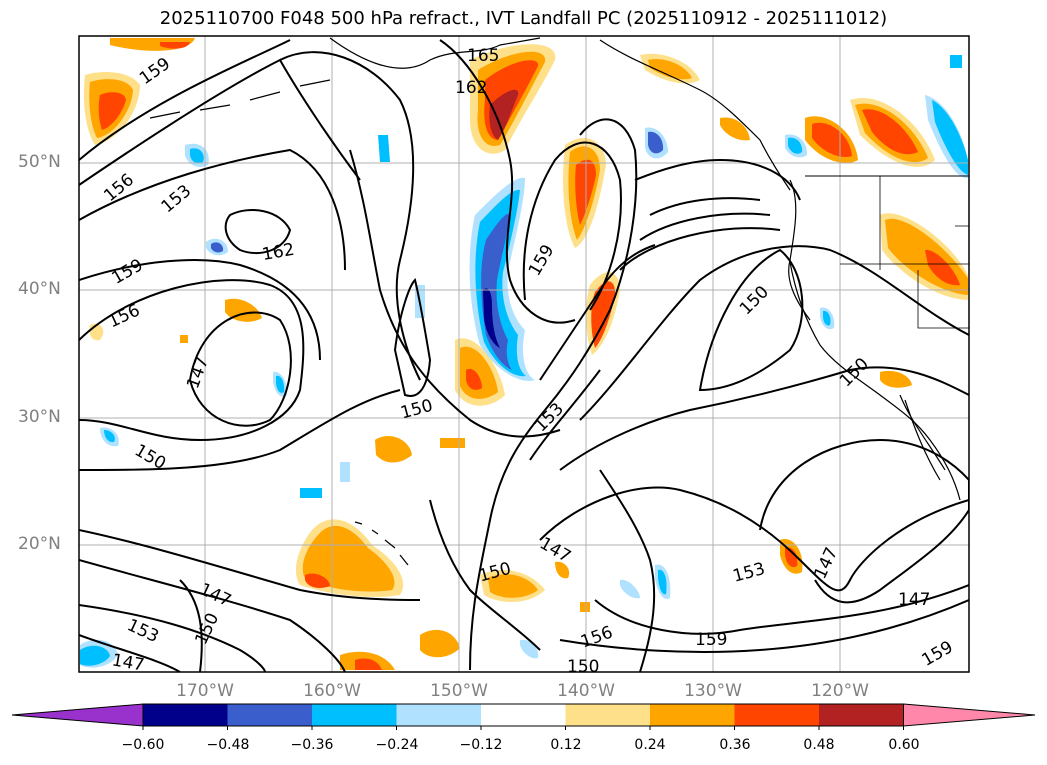  What do you see at coordinates (922, 437) in the screenshot?
I see `baja-california` at bounding box center [922, 437].